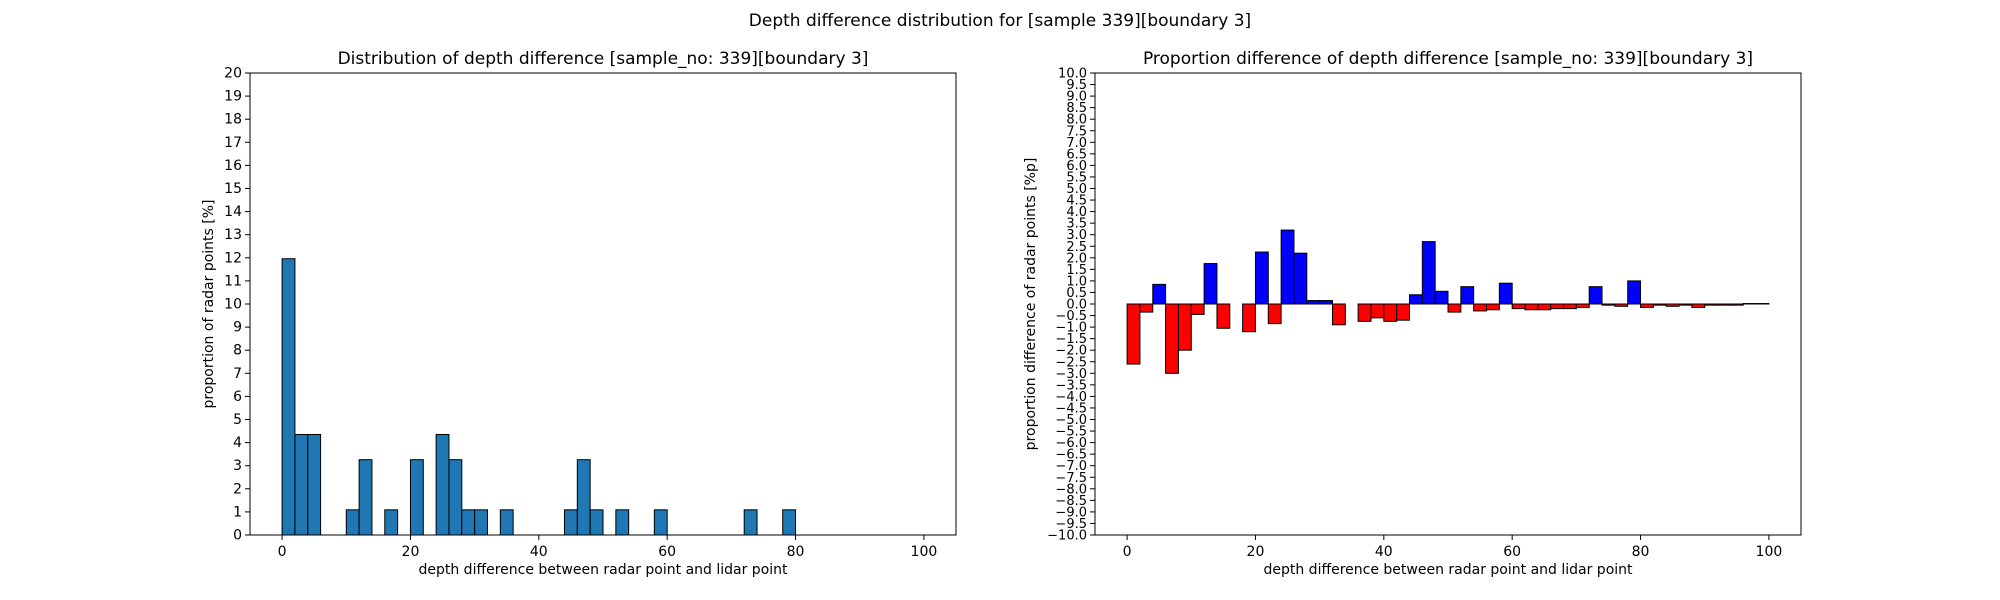 Image resolution: width=2000 pixels, height=600 pixels. Describe the element at coordinates (233, 189) in the screenshot. I see `distribution-y-tick-label: 15` at that location.